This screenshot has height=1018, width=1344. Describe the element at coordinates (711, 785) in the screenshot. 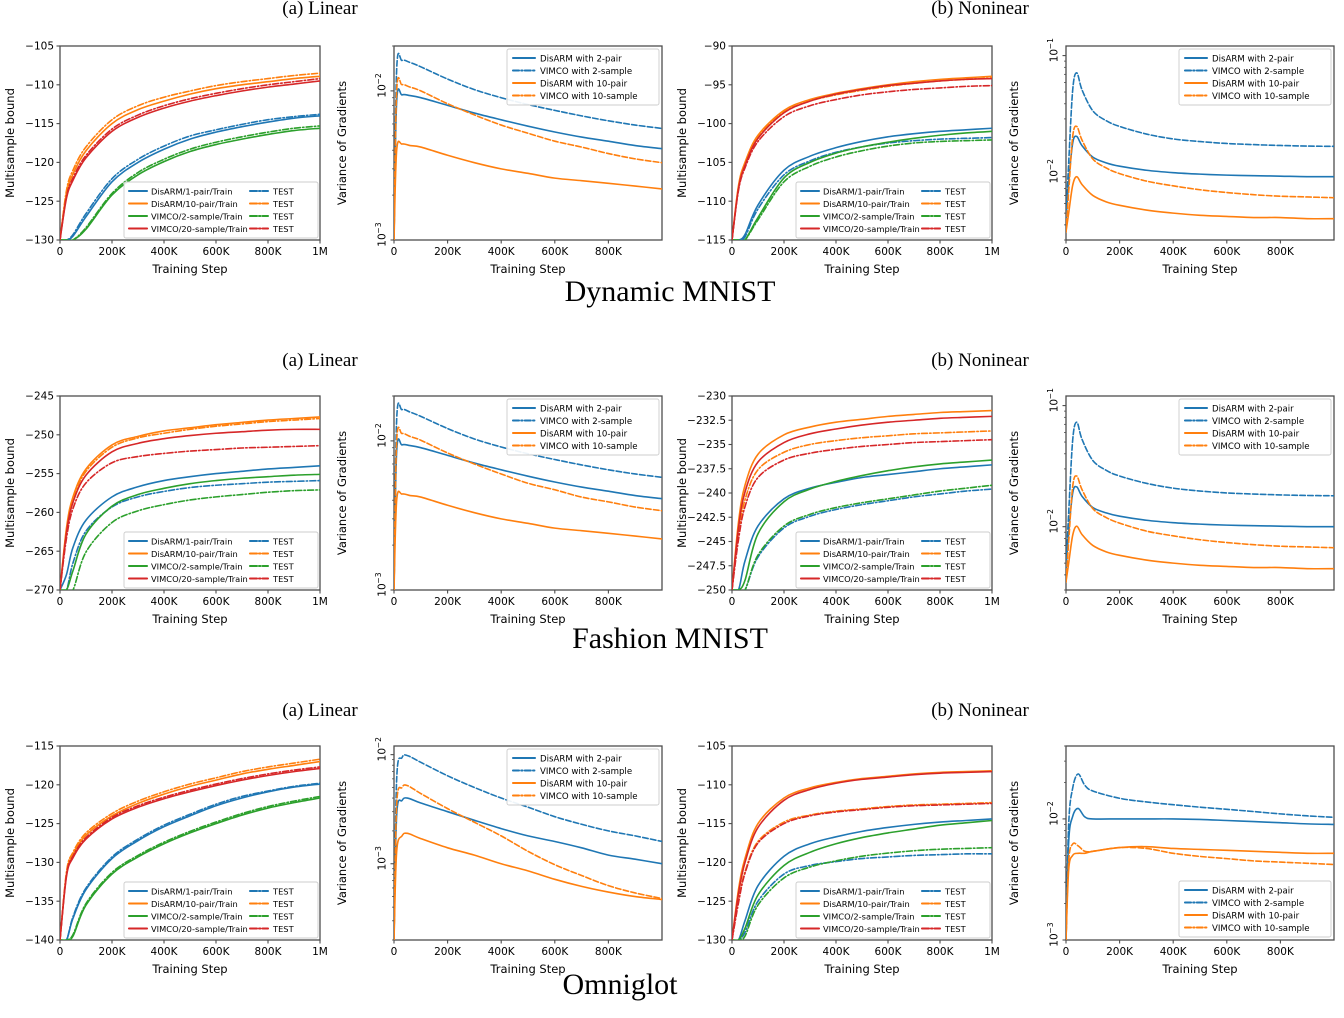

I see `y-tick-label: −110` at that location.